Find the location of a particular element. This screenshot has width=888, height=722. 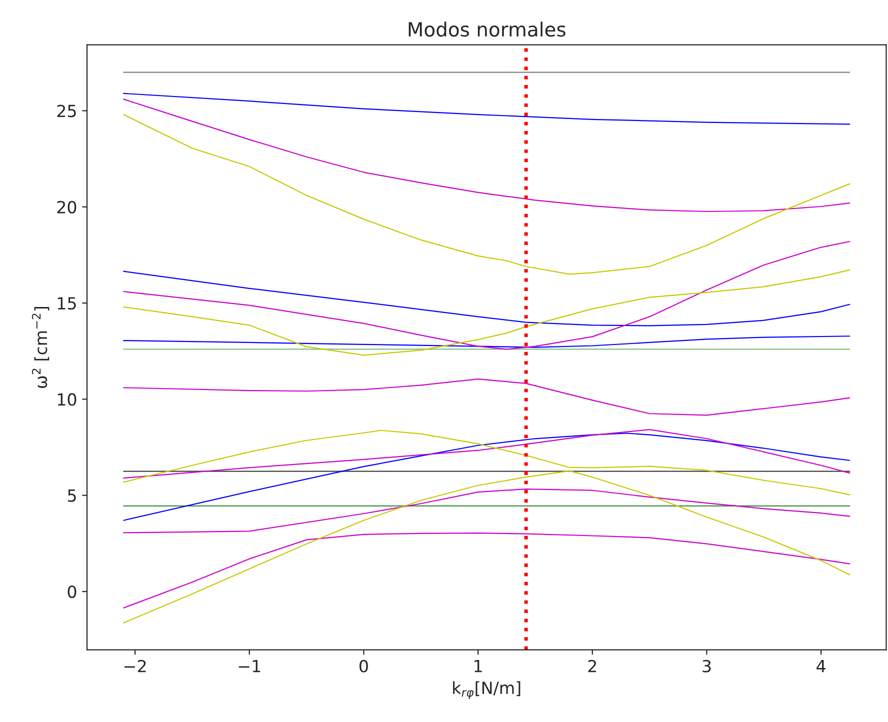

y-tick-label: 25 is located at coordinates (66, 111).